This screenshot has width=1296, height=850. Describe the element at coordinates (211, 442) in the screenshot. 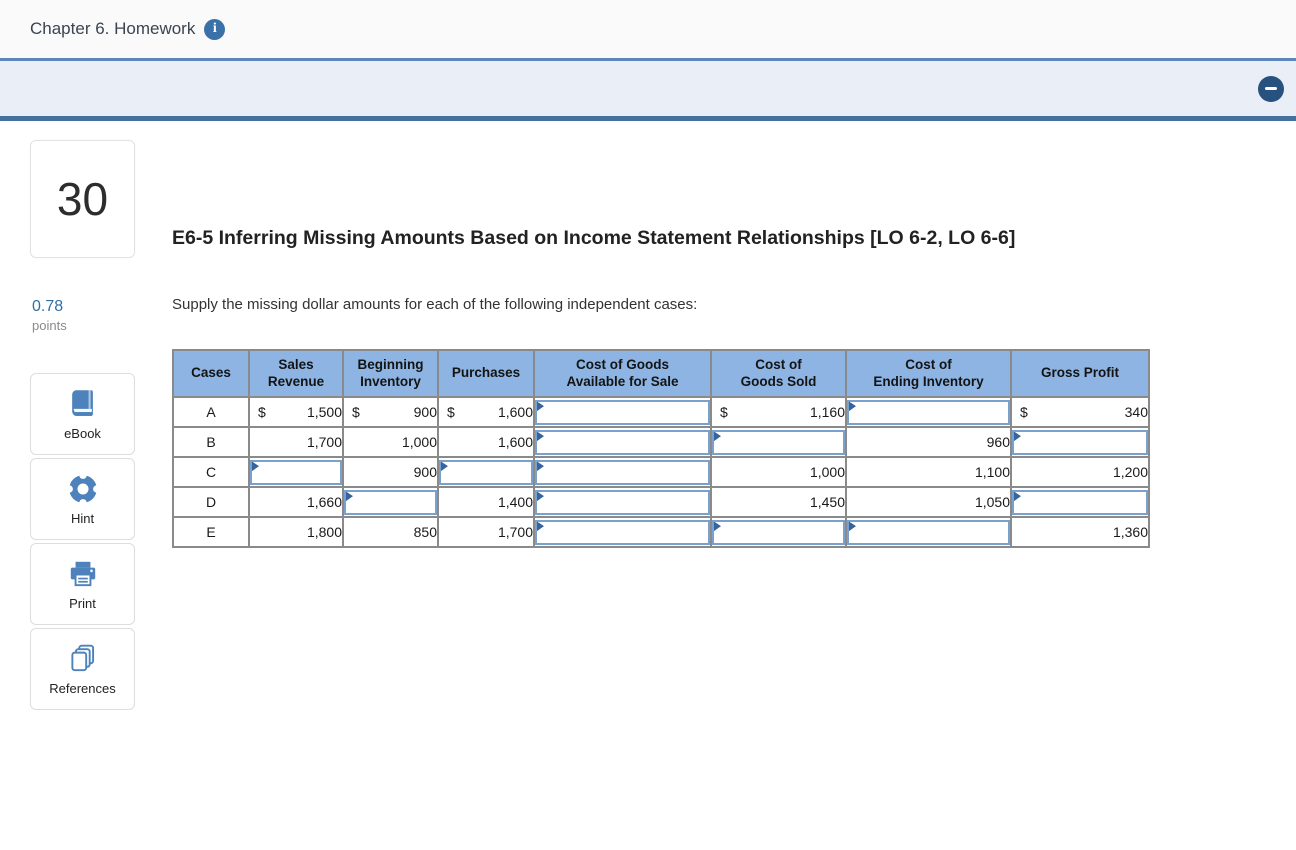

I see `case-cell: B` at that location.